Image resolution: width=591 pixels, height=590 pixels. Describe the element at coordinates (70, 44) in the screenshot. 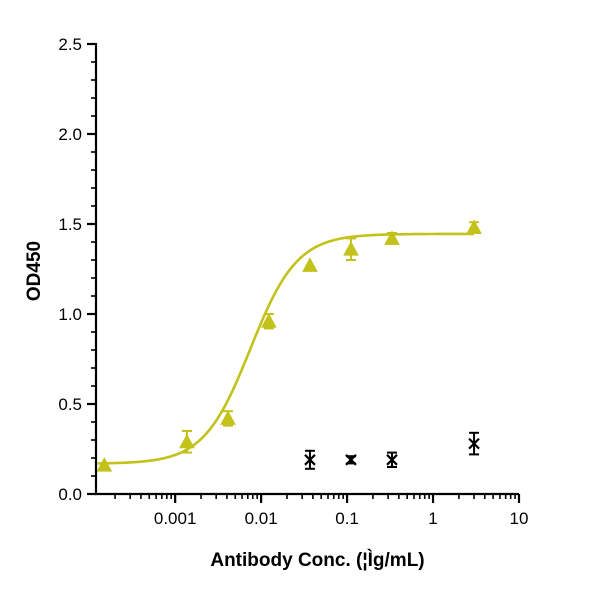

I see `y-tick-label: 2.5` at that location.